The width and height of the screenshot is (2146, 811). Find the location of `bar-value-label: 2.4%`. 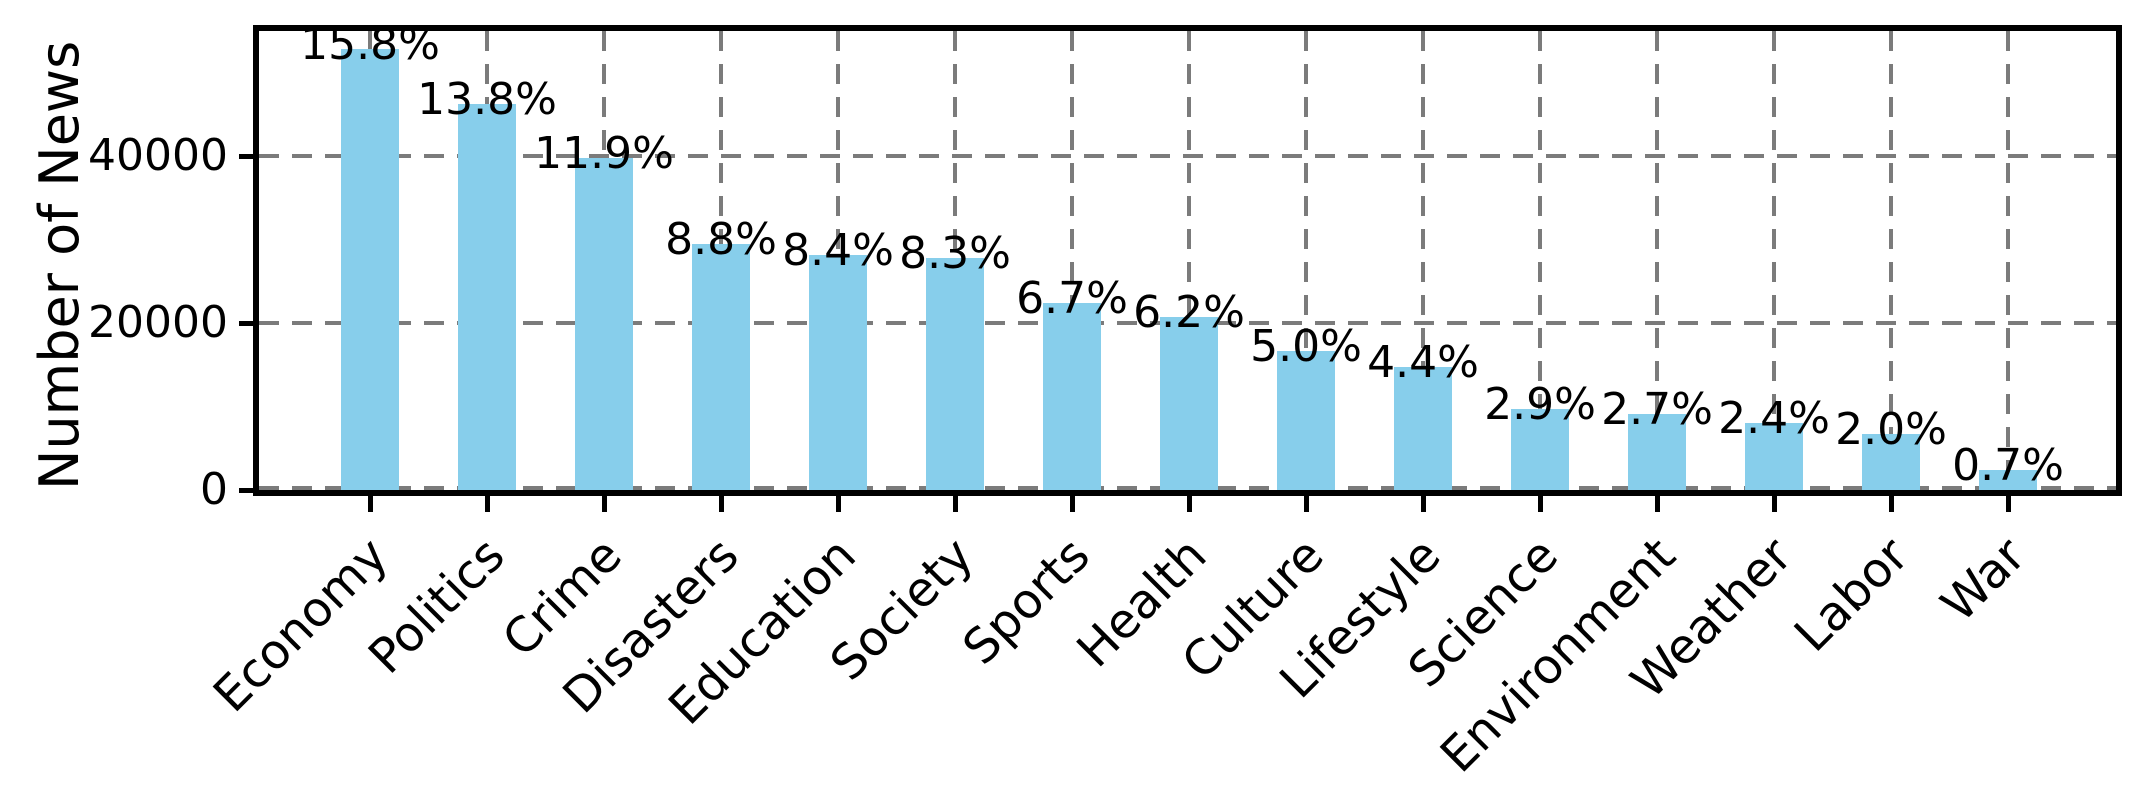

bar-value-label: 2.4% is located at coordinates (1774, 418).